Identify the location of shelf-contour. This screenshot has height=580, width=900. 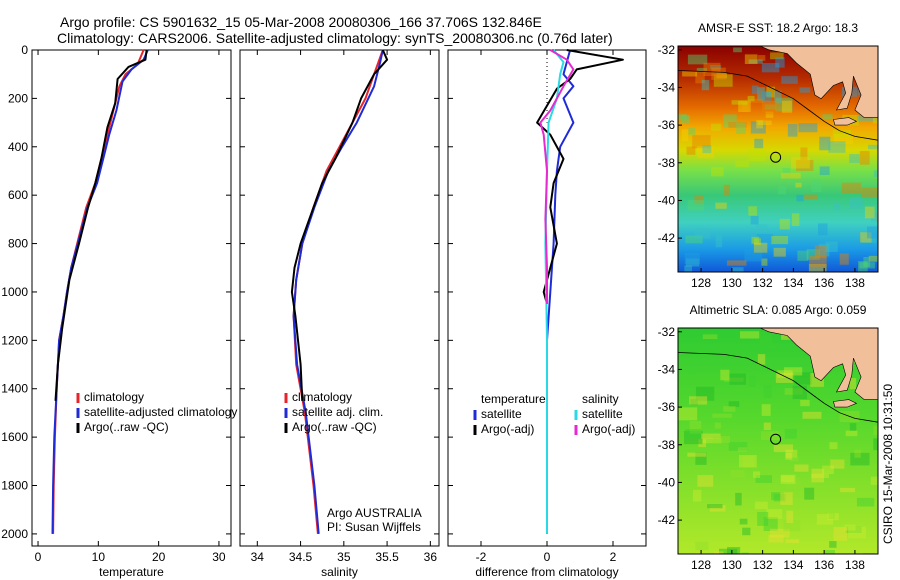
(778, 387).